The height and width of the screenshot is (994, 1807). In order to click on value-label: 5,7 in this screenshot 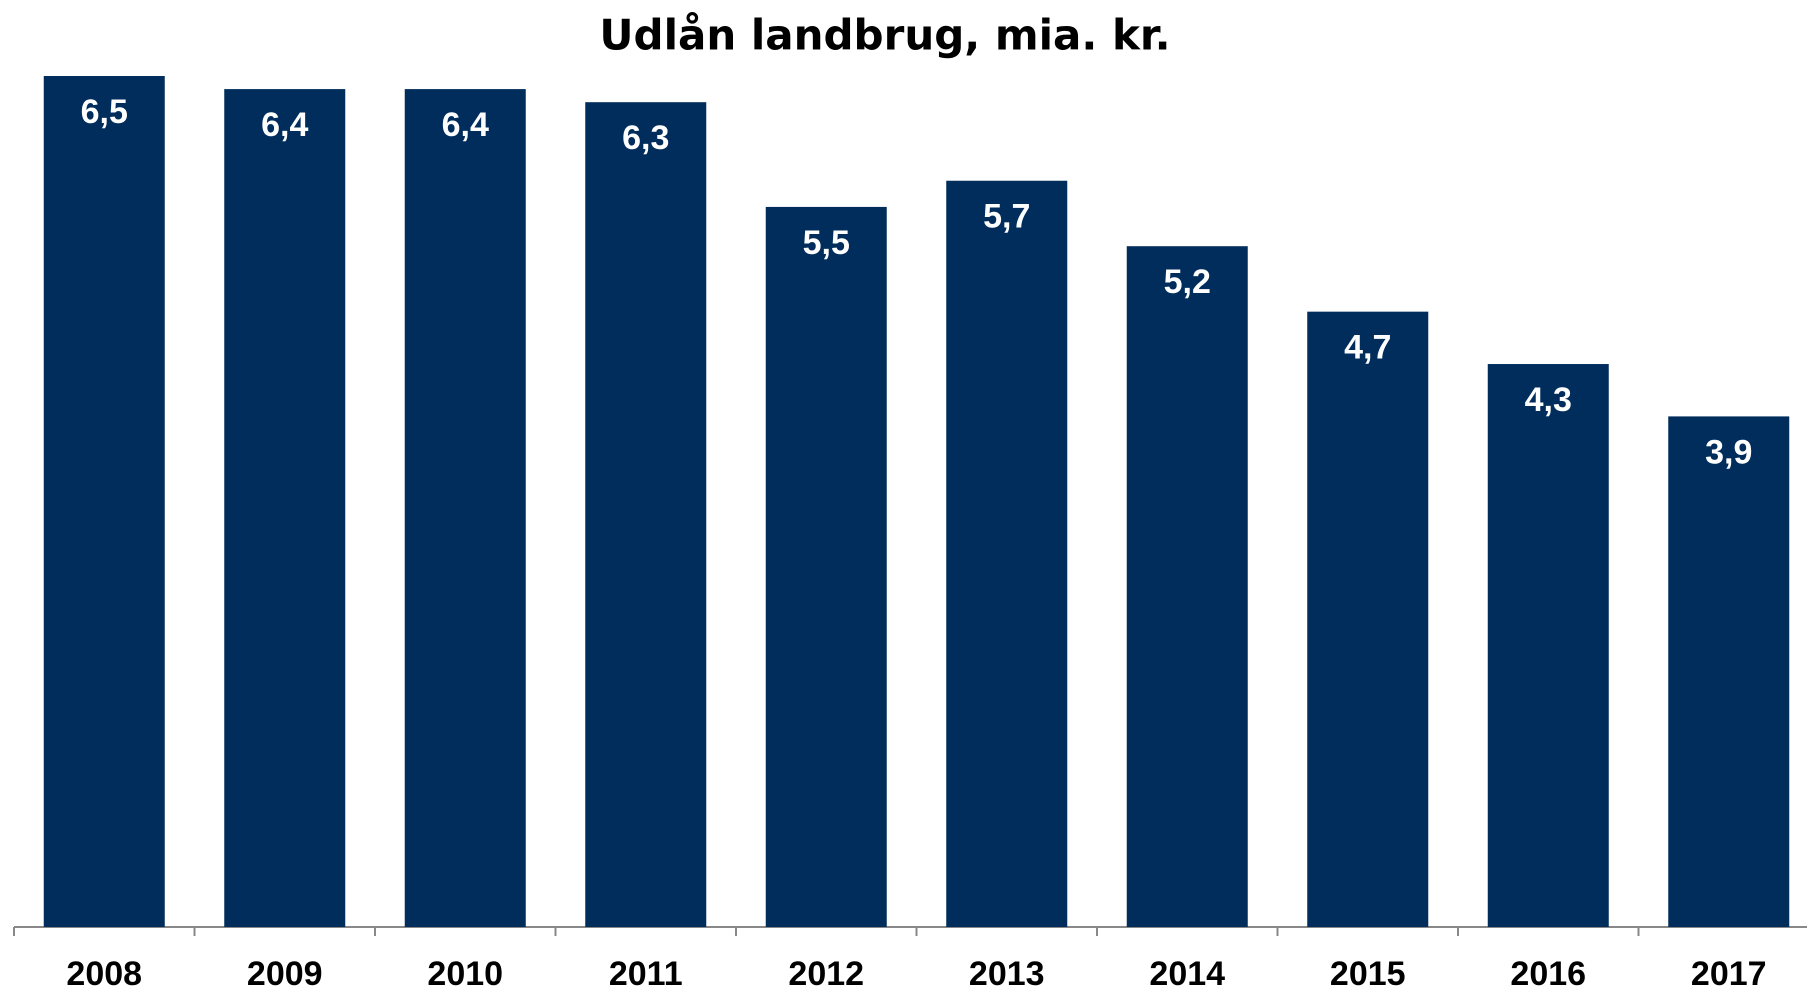, I will do `click(1006, 217)`.